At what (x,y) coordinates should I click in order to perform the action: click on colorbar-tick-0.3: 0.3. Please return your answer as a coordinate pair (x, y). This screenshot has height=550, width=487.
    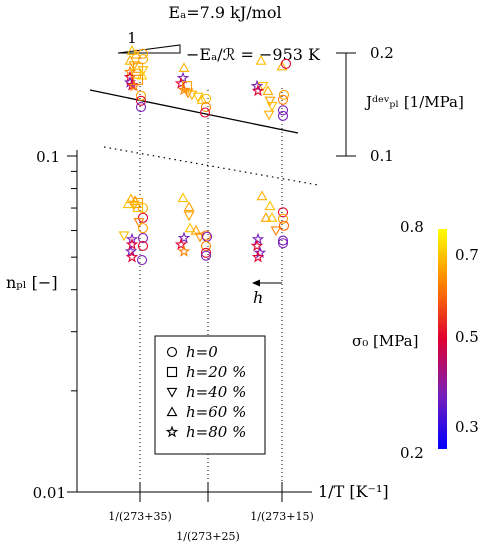
    Looking at the image, I should click on (467, 427).